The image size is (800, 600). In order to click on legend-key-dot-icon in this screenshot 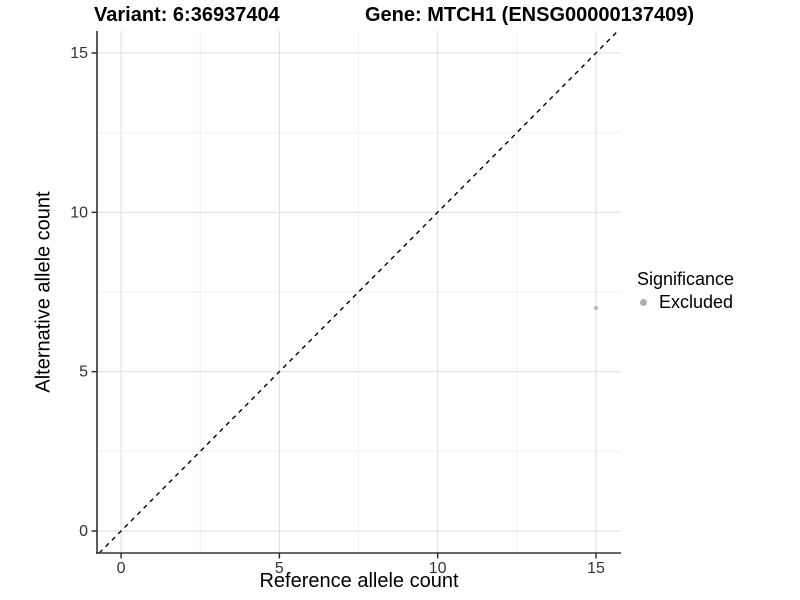, I will do `click(643, 302)`.